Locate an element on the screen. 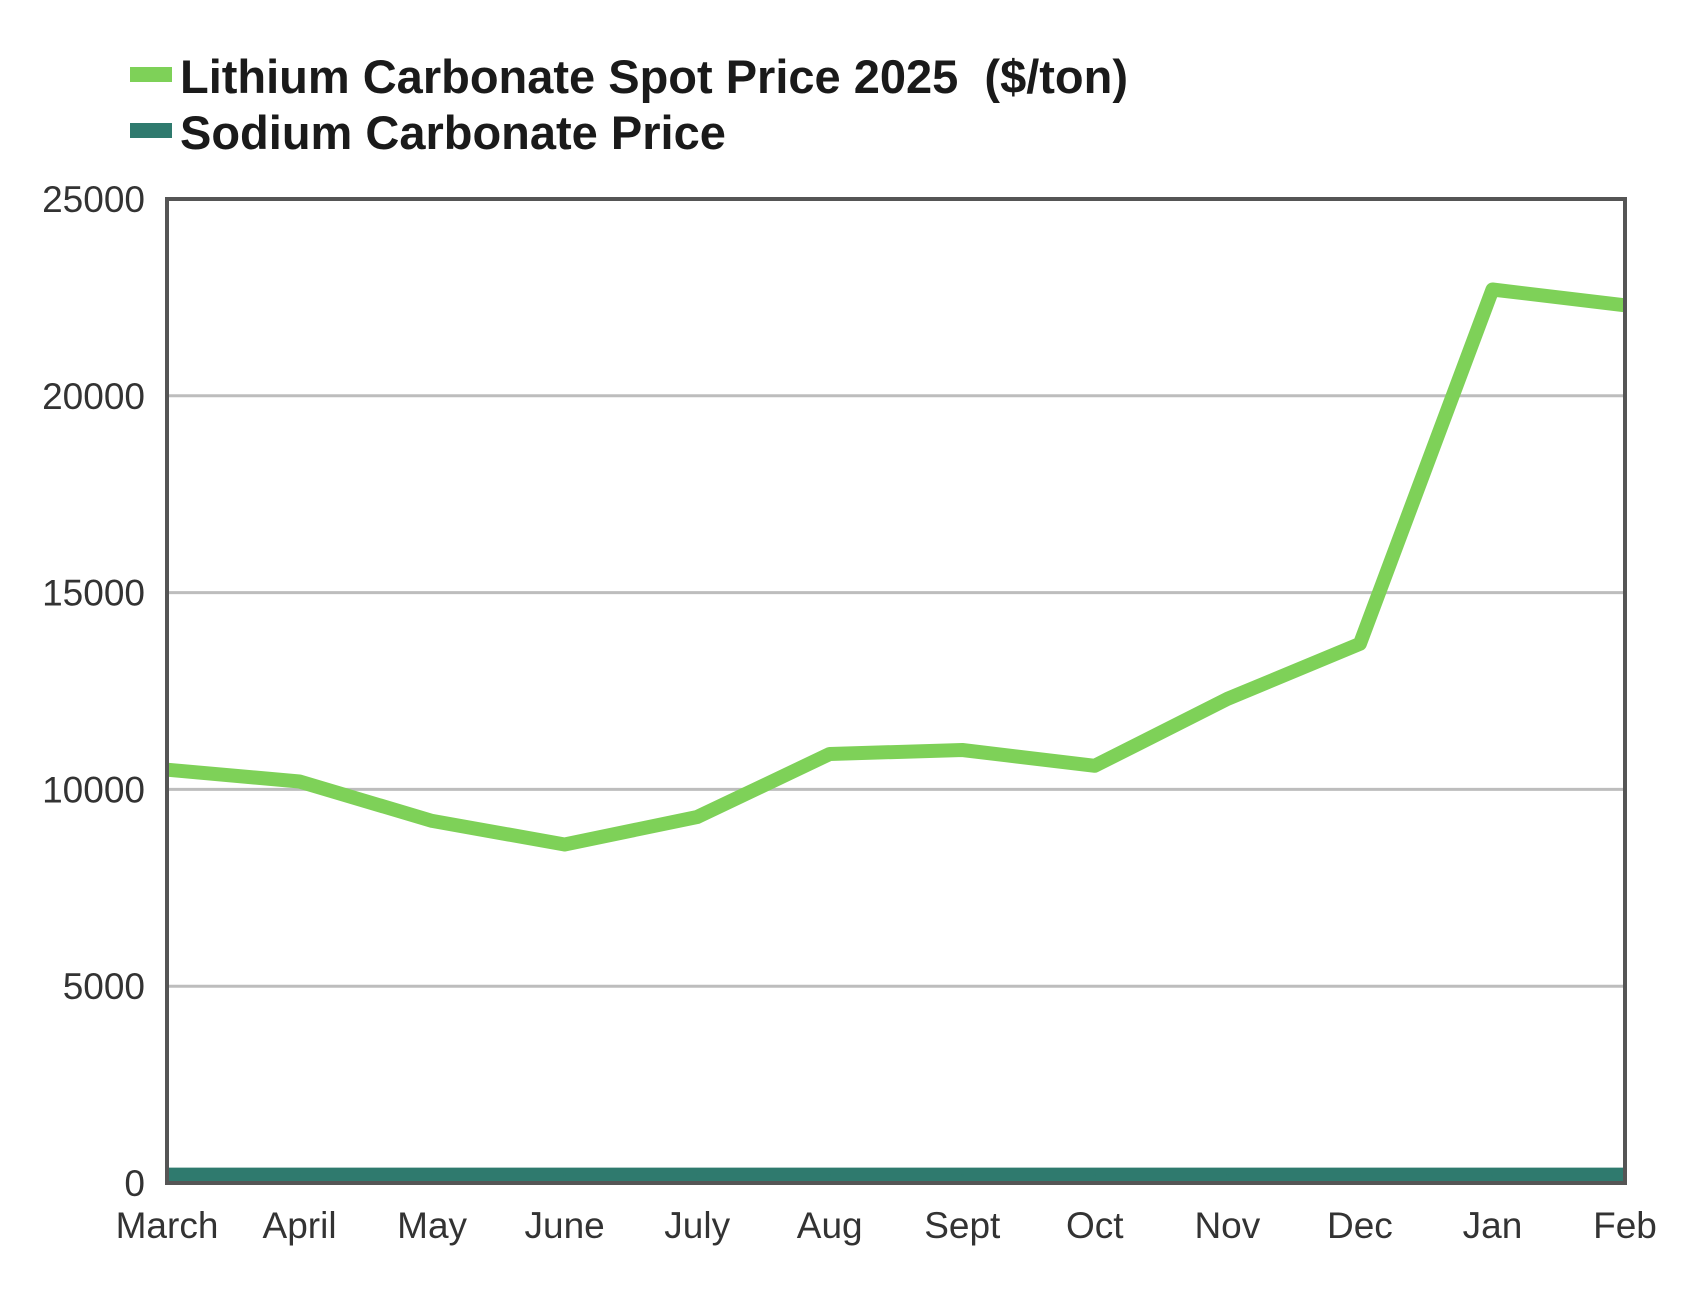 This screenshot has height=1290, width=1695. y-tick-label: 10000 is located at coordinates (93, 789).